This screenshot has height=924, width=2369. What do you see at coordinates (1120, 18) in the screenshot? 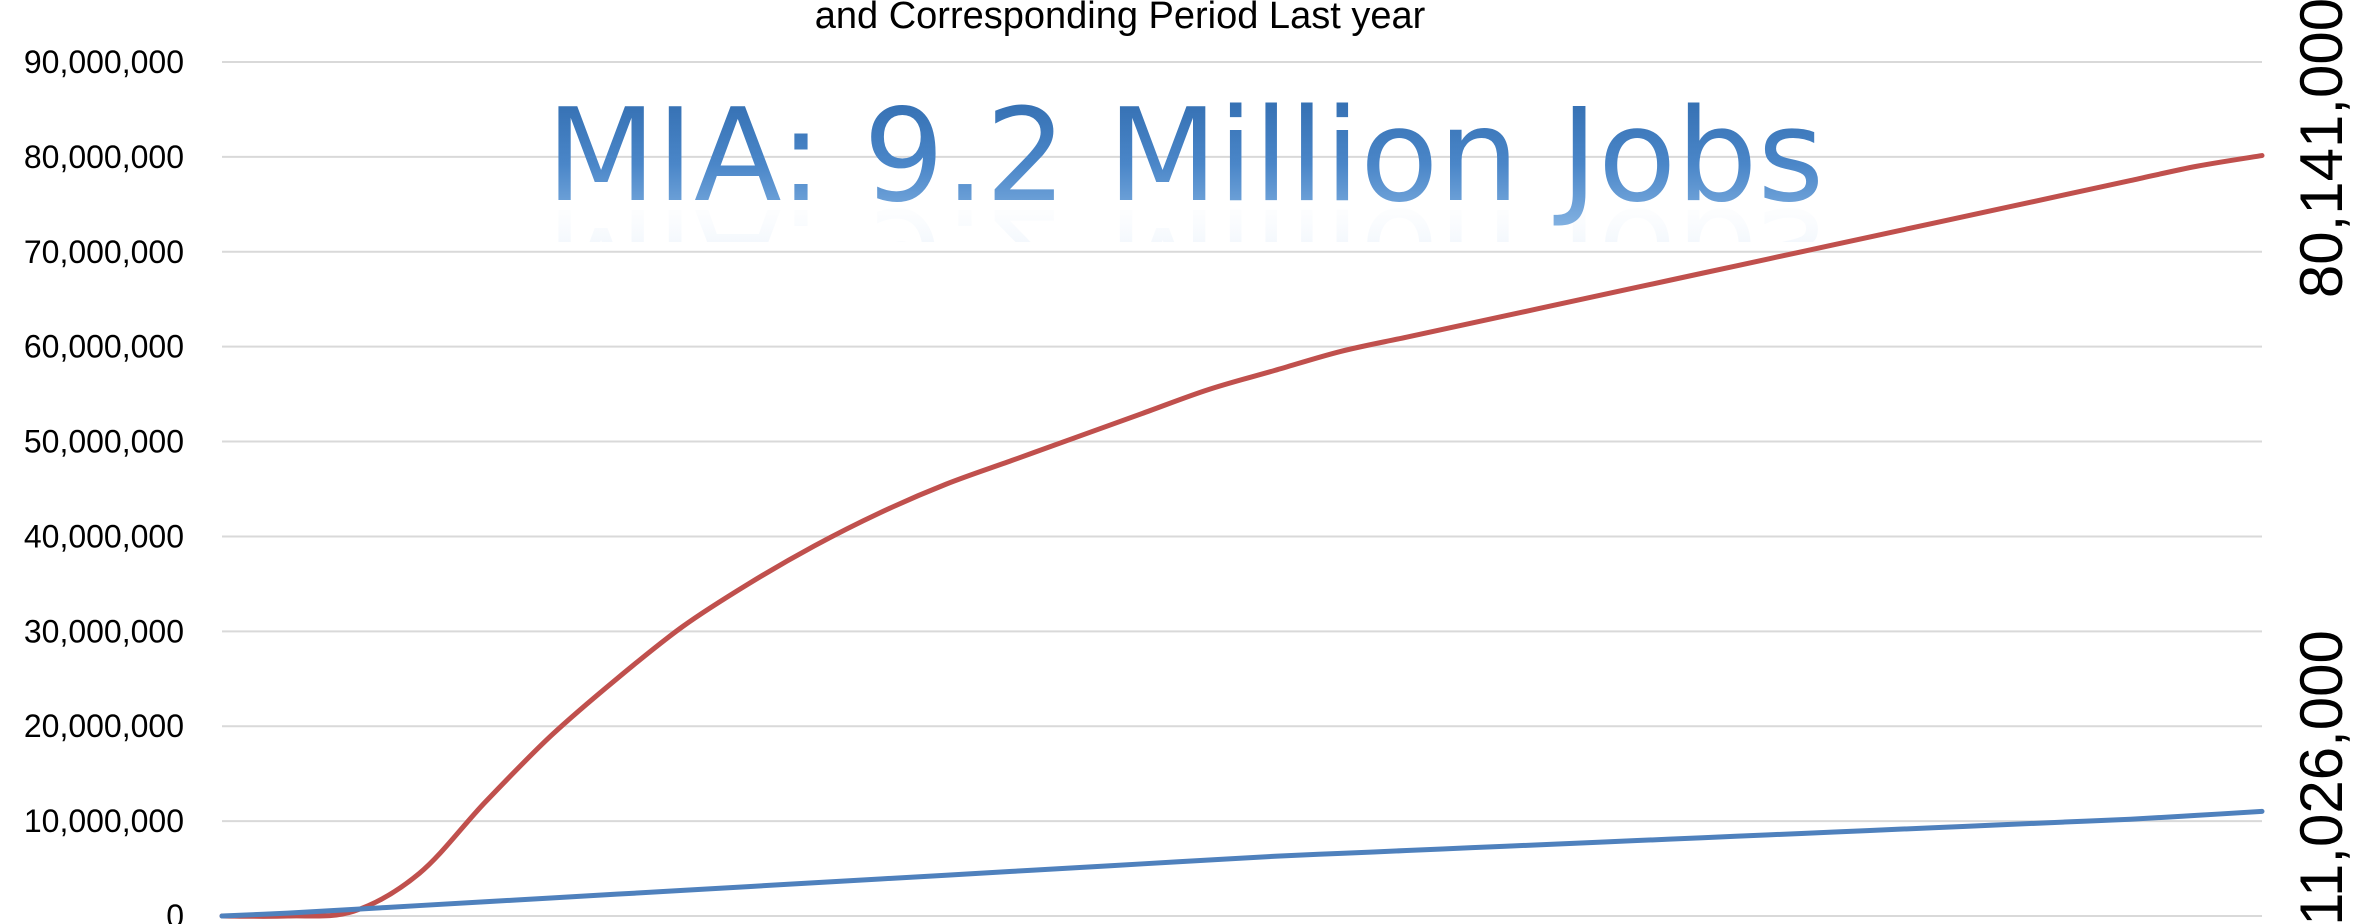
I see `chart-subtitle: and Corresponding Period Last year` at bounding box center [1120, 18].